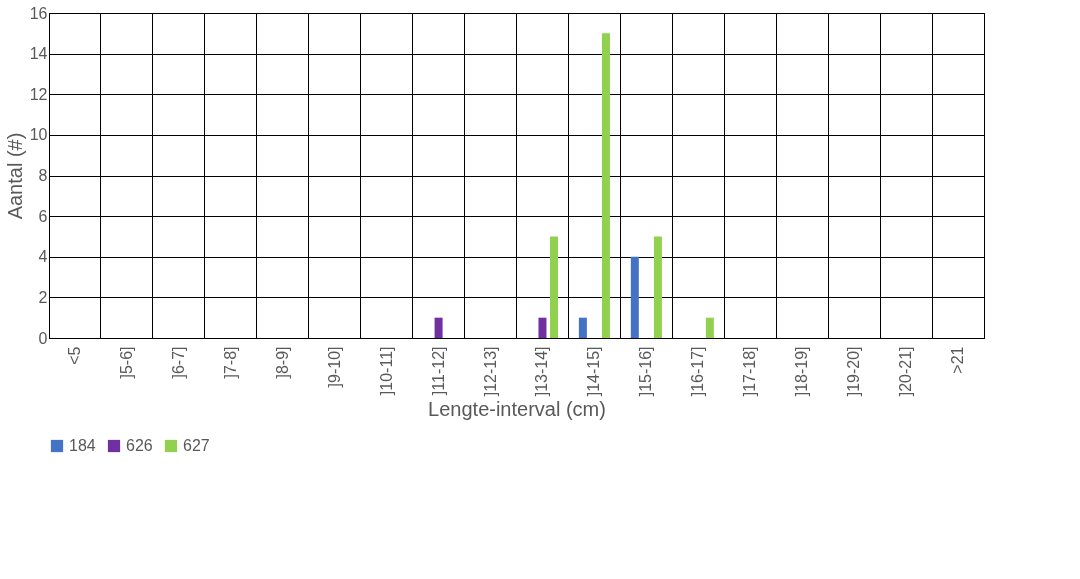 This screenshot has width=1080, height=579. What do you see at coordinates (126, 362) in the screenshot?
I see `x-tick-label: ]5-6]` at bounding box center [126, 362].